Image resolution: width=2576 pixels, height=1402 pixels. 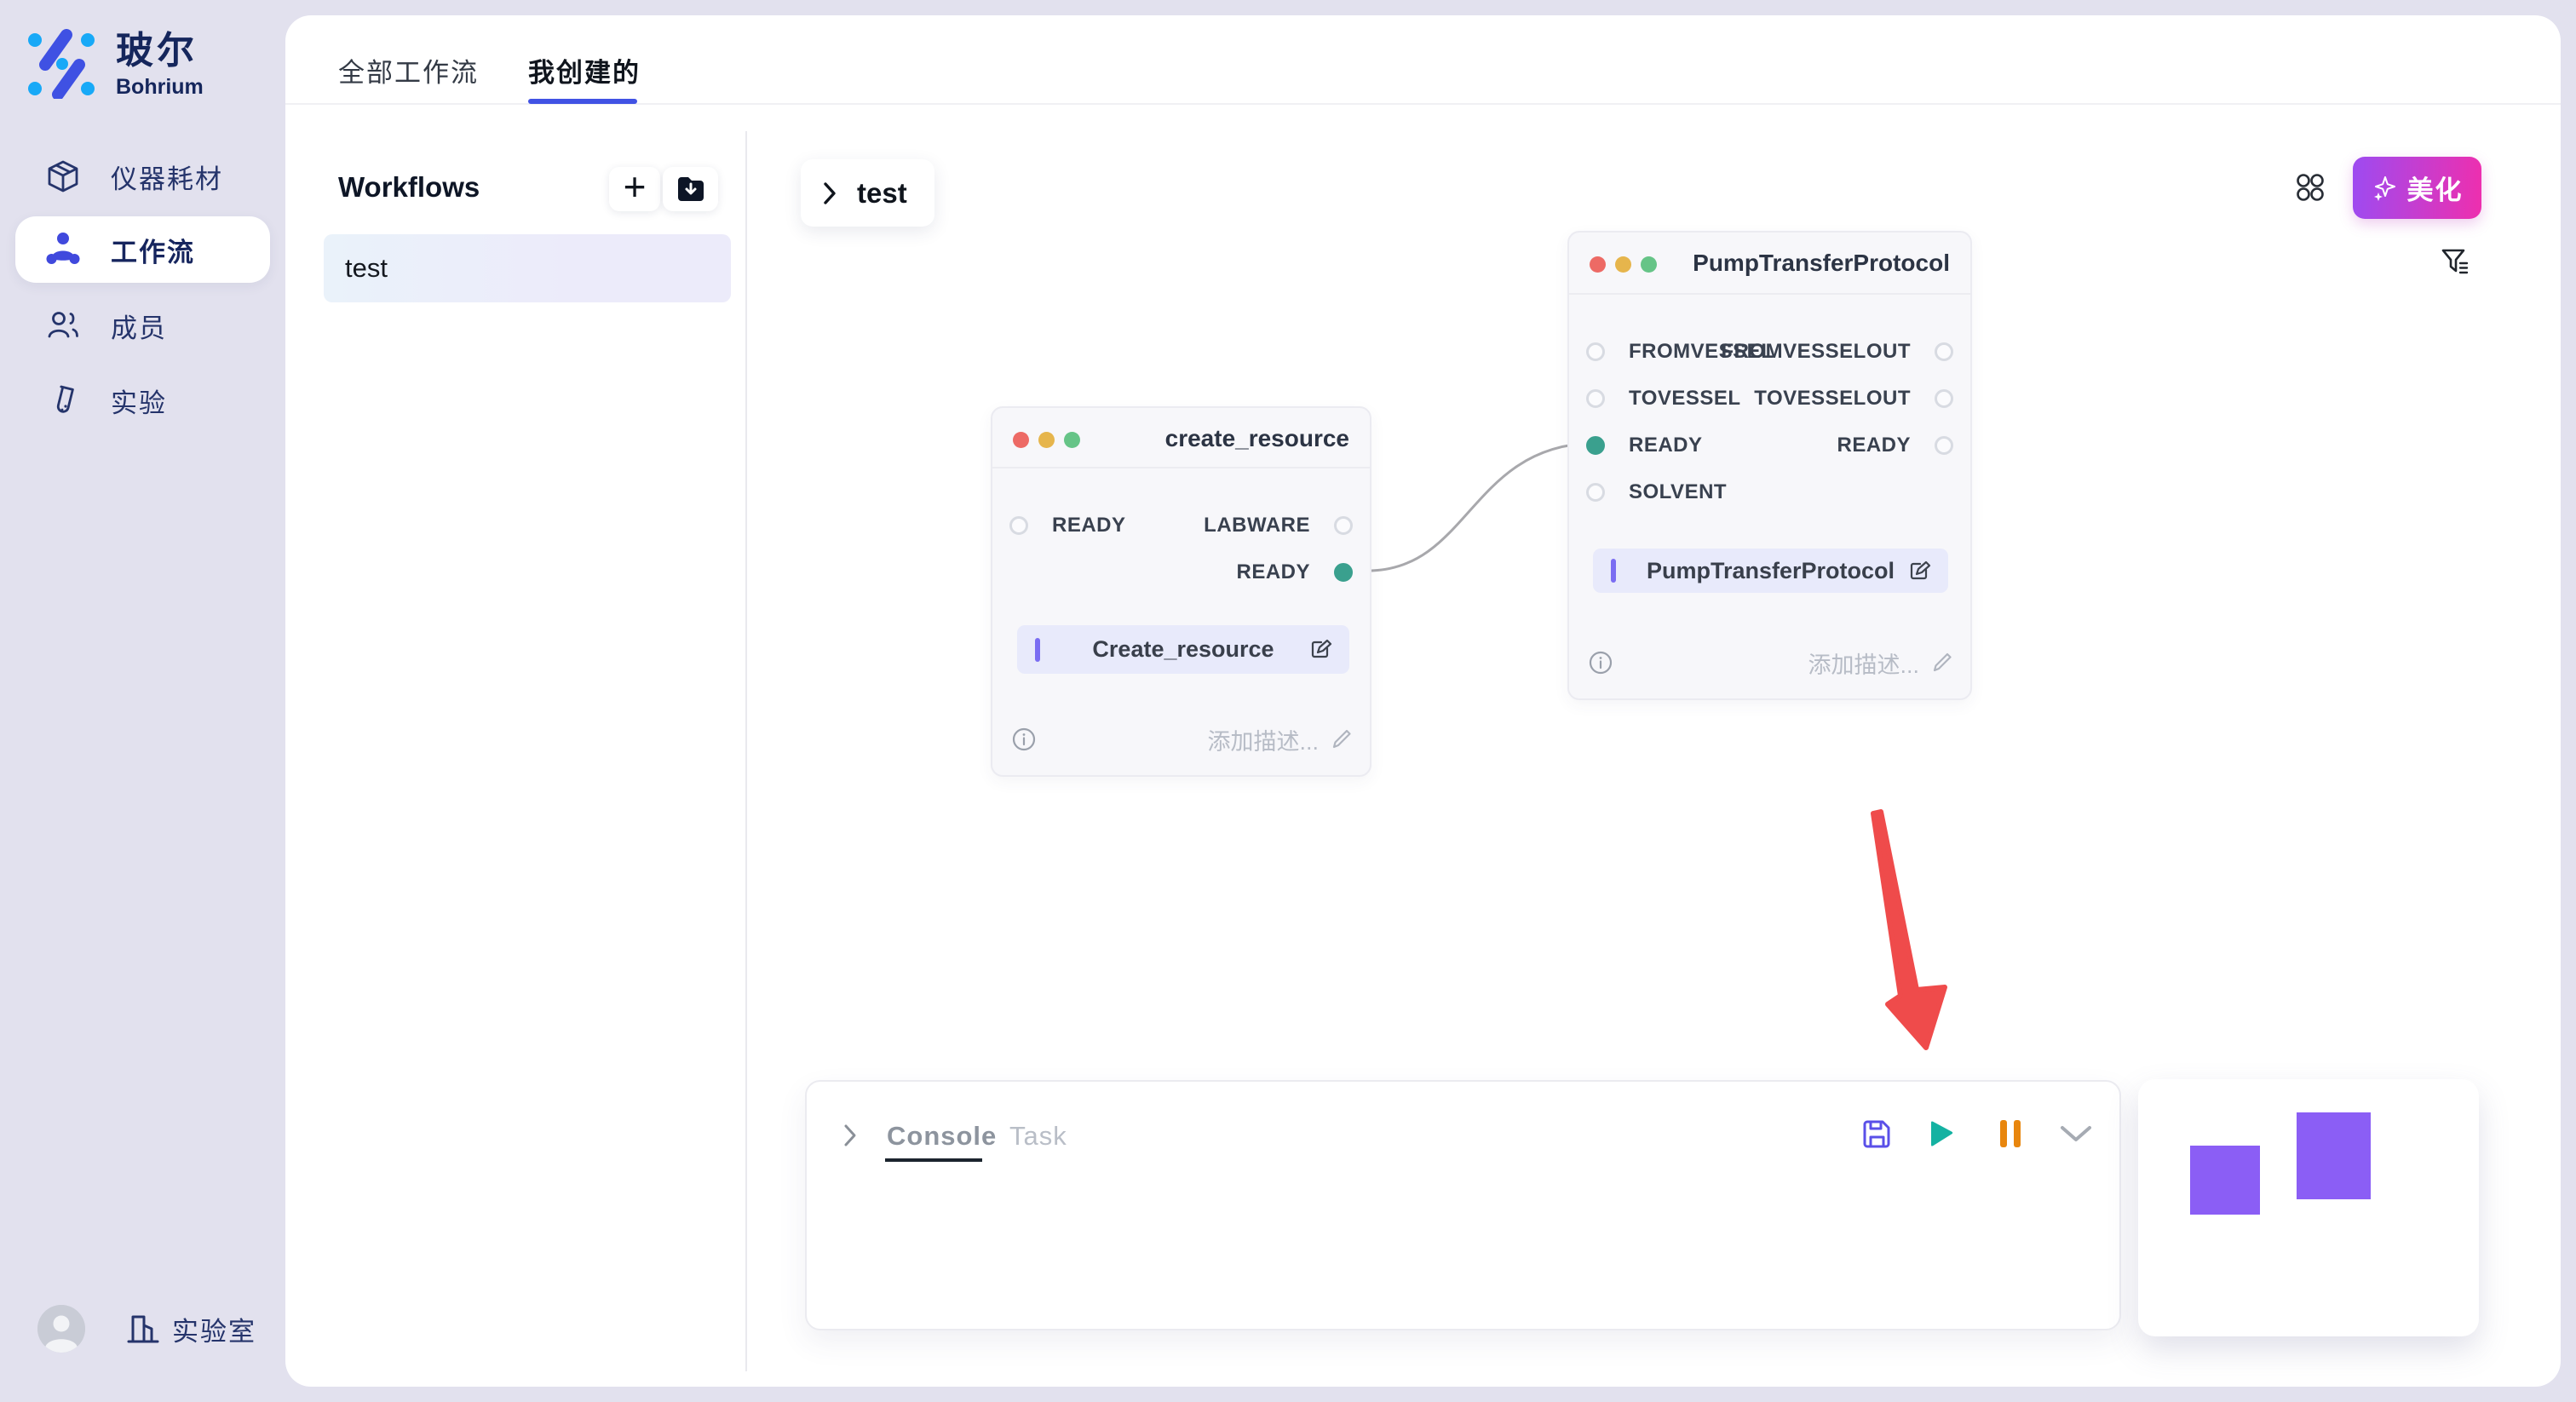 What do you see at coordinates (584, 73) in the screenshot?
I see `tab-my-created: 我创建的` at bounding box center [584, 73].